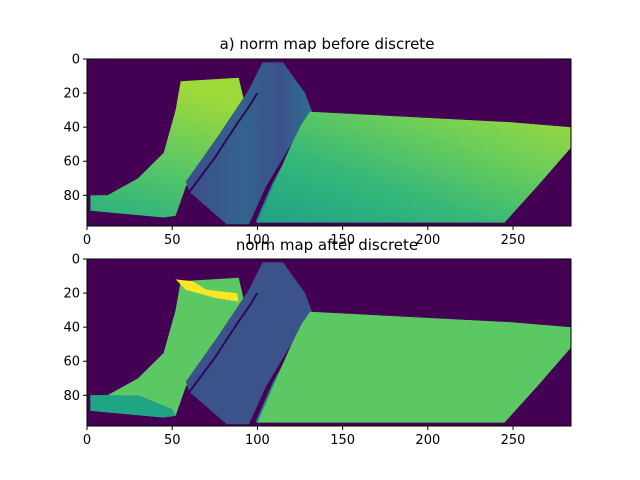  I want to click on heatmap-region-left-slab-after, so click(168, 347).